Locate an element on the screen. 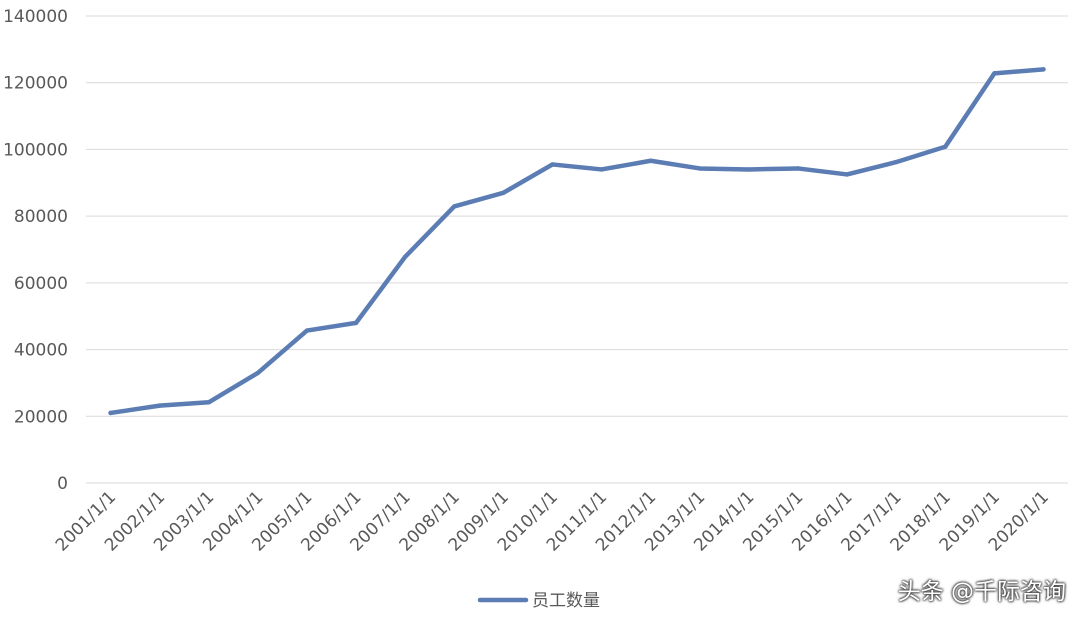 The width and height of the screenshot is (1084, 620). legend-label: 员工数量 is located at coordinates (566, 601).